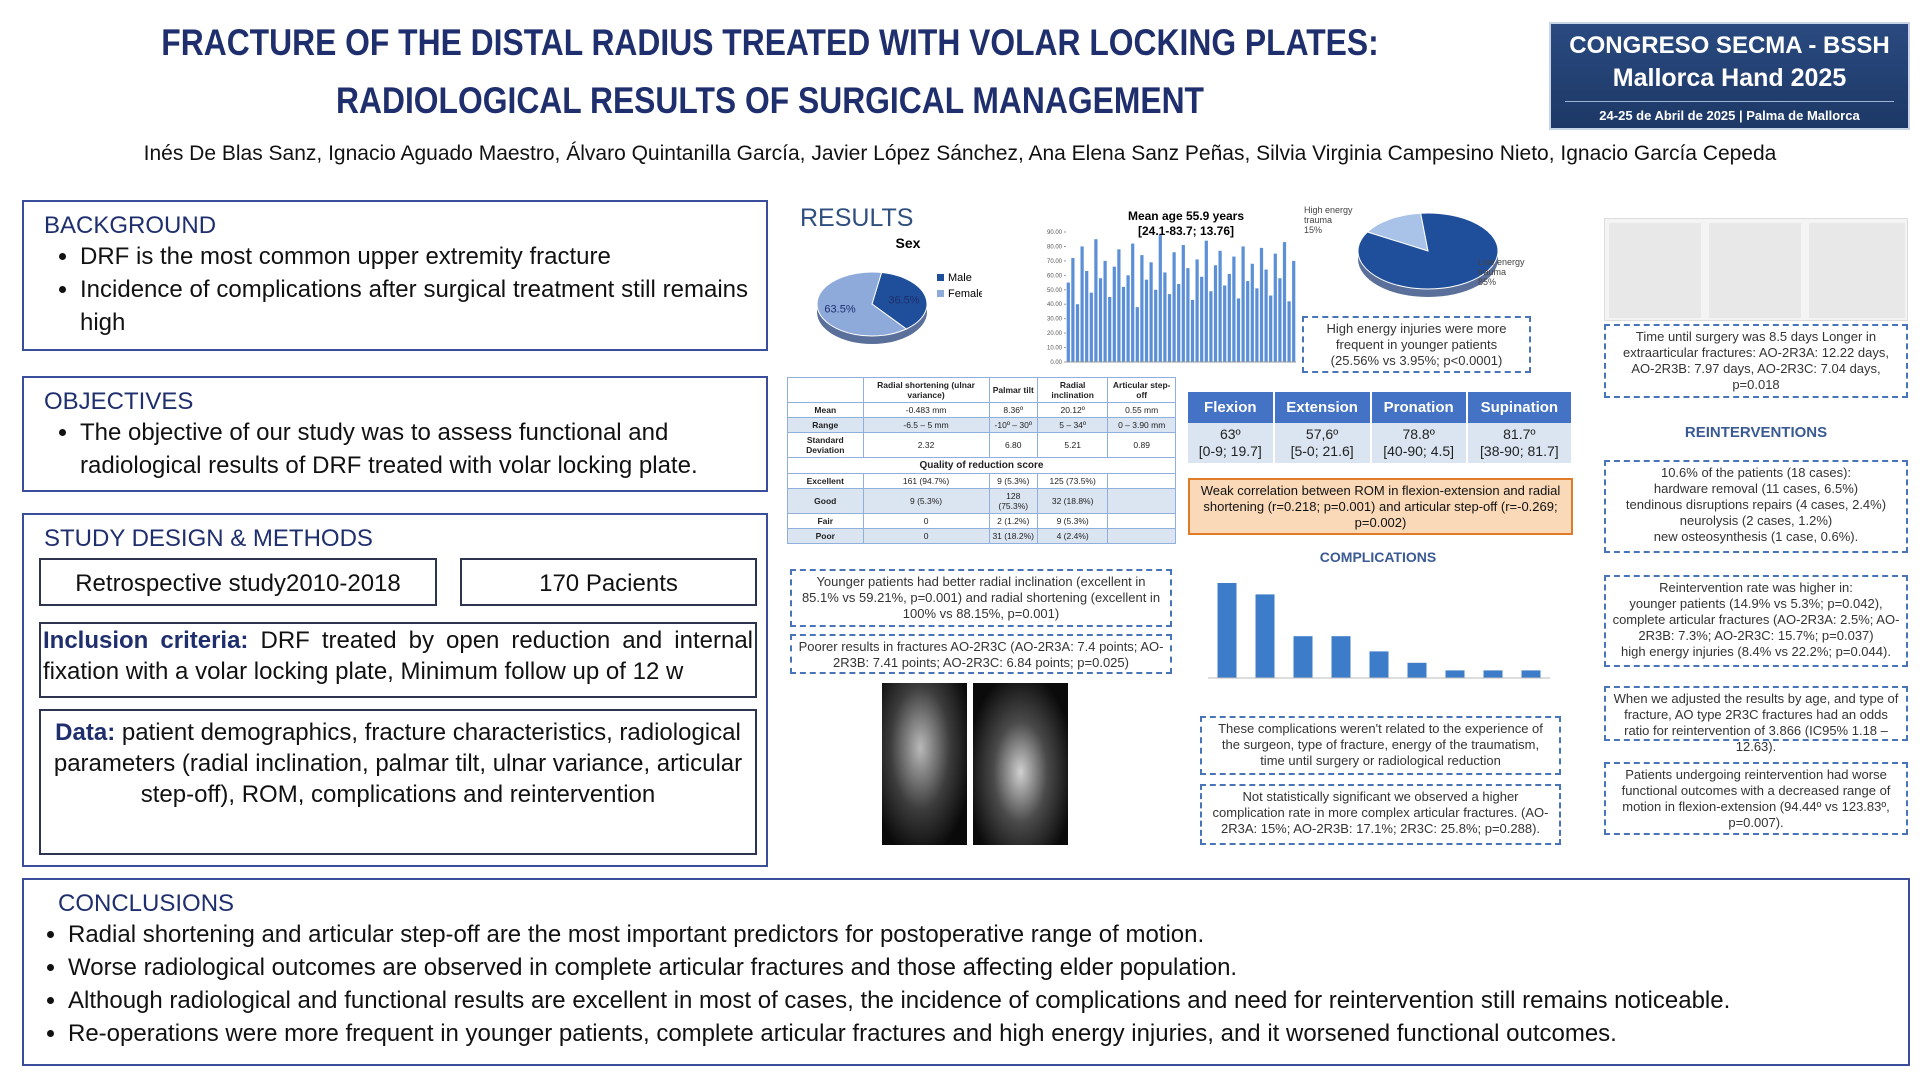  I want to click on header-cell: Pronation, so click(1419, 407).